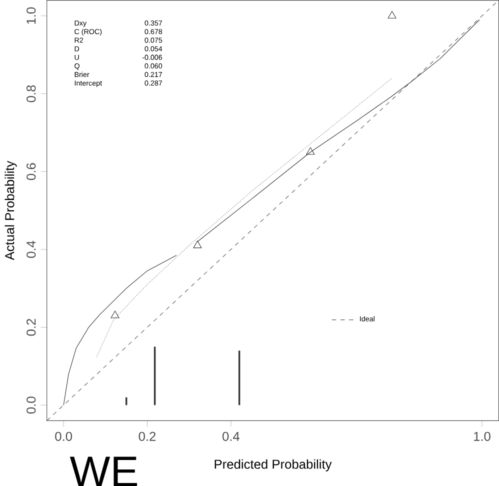 This screenshot has width=499, height=486. What do you see at coordinates (31, 171) in the screenshot?
I see `y-tick-label: 0.6` at bounding box center [31, 171].